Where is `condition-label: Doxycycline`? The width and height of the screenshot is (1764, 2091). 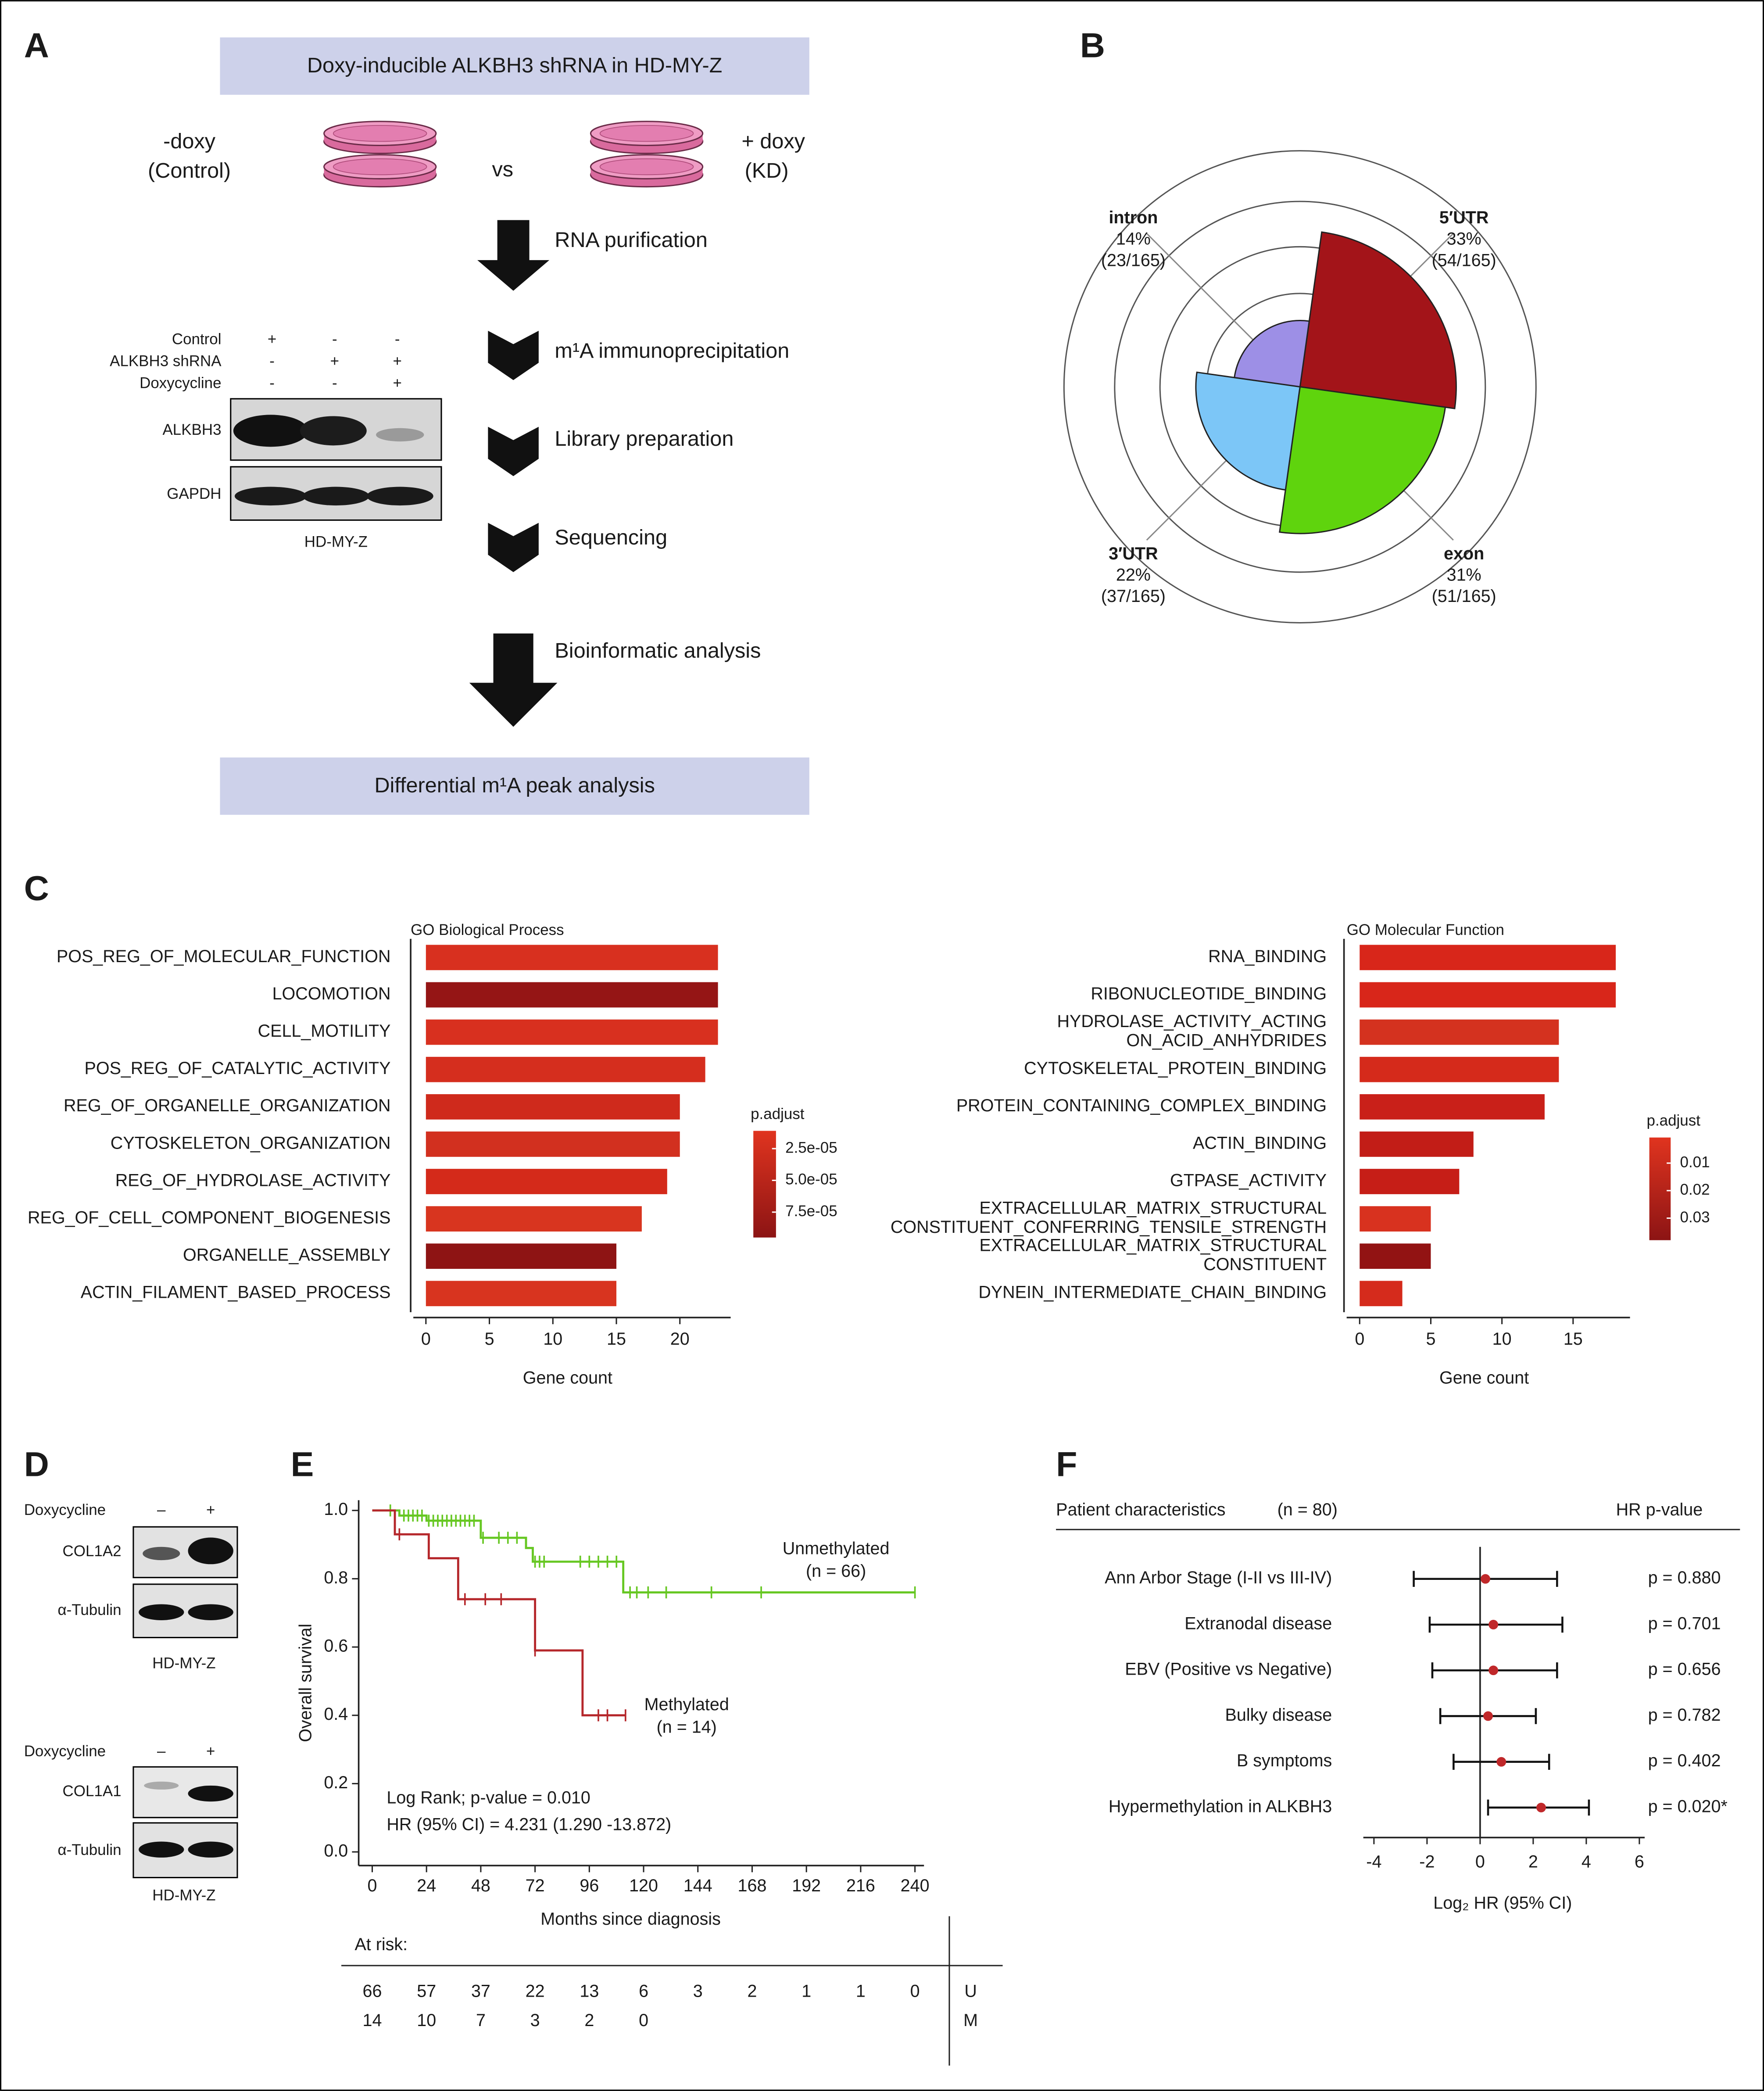
condition-label: Doxycycline is located at coordinates (180, 383).